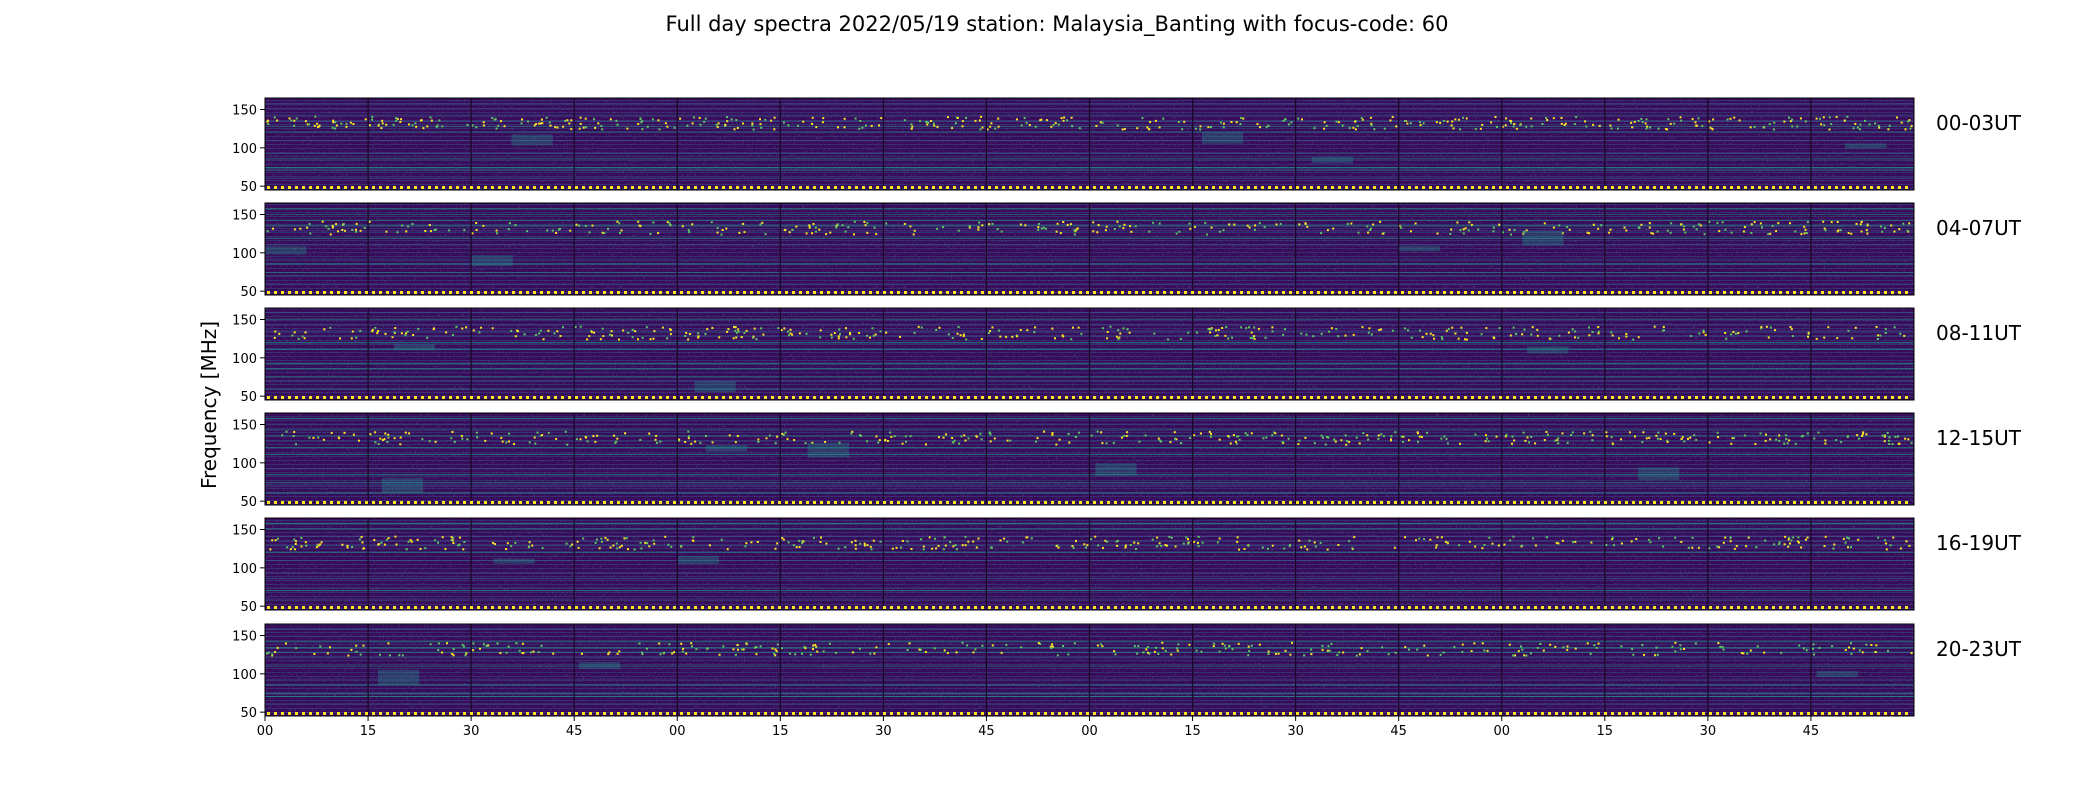 This screenshot has height=800, width=2100. Describe the element at coordinates (244, 464) in the screenshot. I see `y-tick-label: 100` at that location.